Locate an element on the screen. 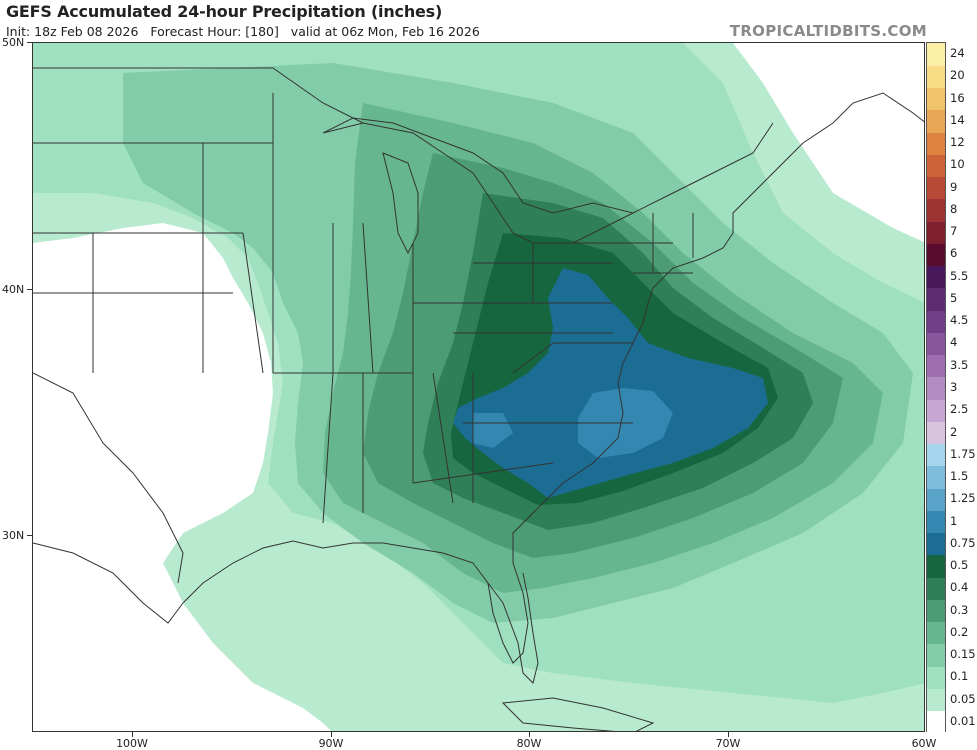 The height and width of the screenshot is (750, 977). colorbar-label: 0.1 is located at coordinates (959, 676).